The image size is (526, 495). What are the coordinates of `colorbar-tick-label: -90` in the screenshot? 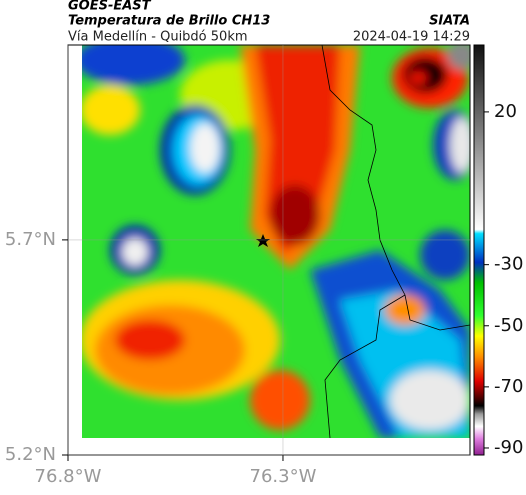 It's located at (508, 447).